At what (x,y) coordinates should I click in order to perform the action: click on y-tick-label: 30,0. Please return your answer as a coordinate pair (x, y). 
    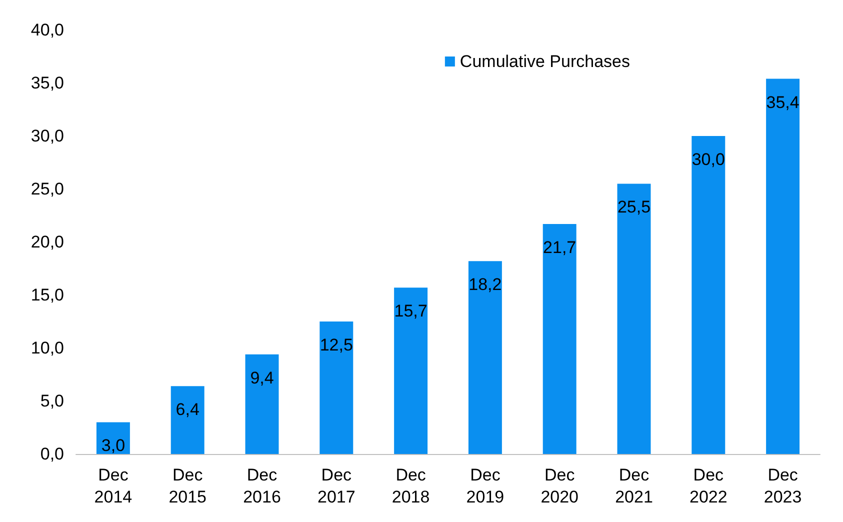
    Looking at the image, I should click on (47, 136).